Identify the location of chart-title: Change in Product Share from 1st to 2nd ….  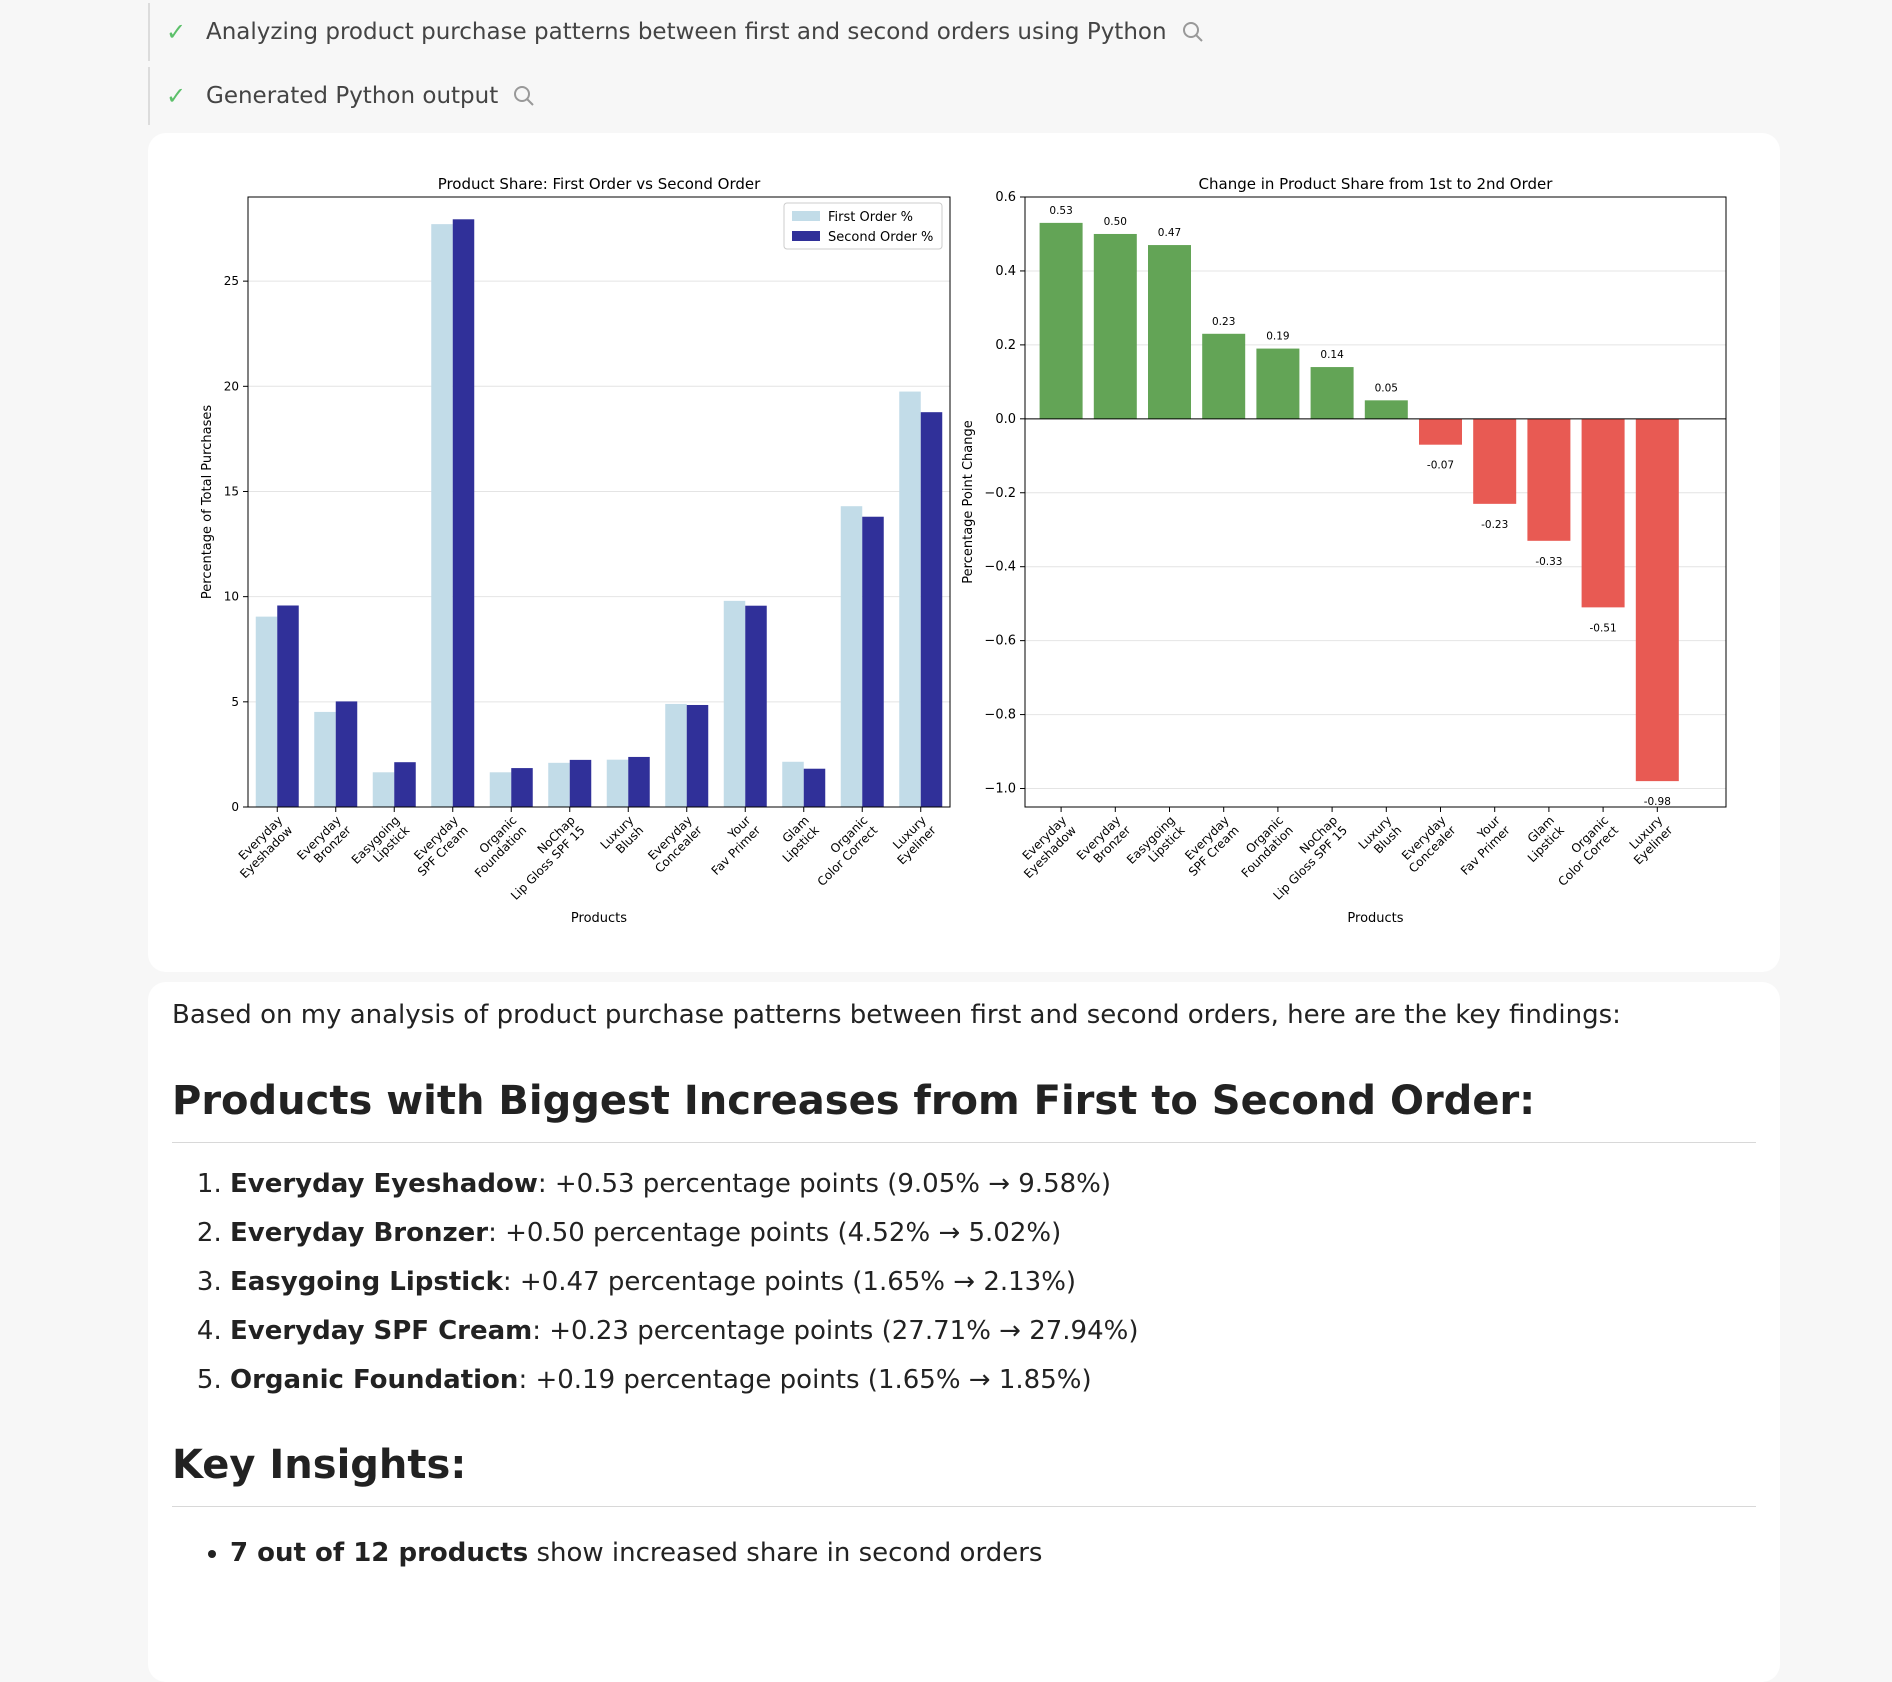
(1376, 184).